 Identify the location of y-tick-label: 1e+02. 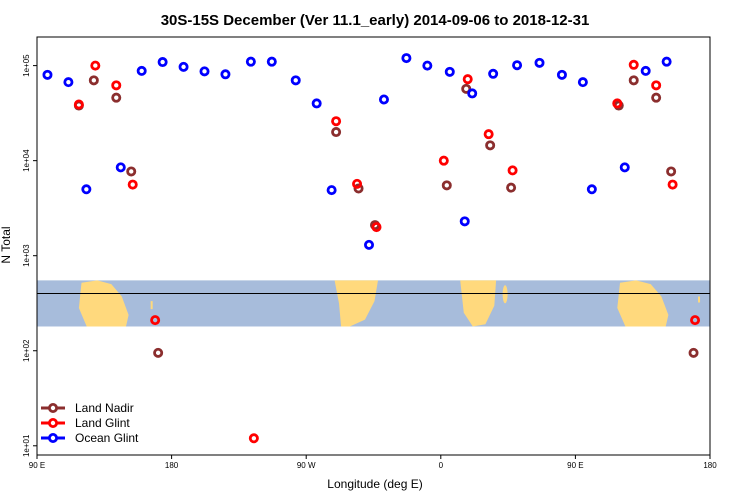
(26, 350).